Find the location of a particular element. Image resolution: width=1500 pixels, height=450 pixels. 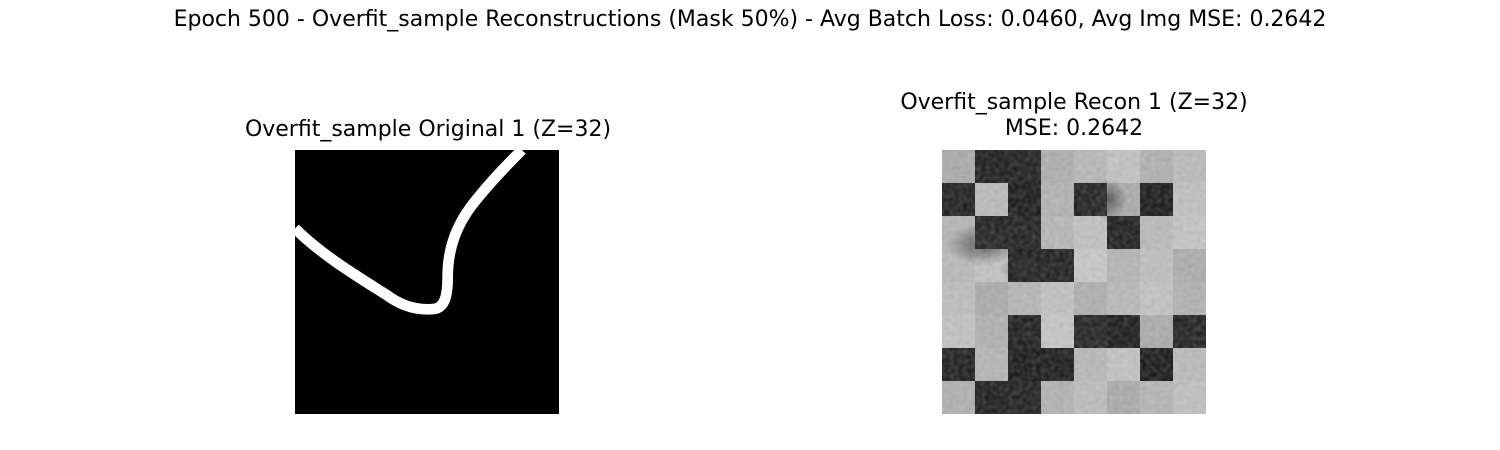

reconstructed-image is located at coordinates (1074, 282).